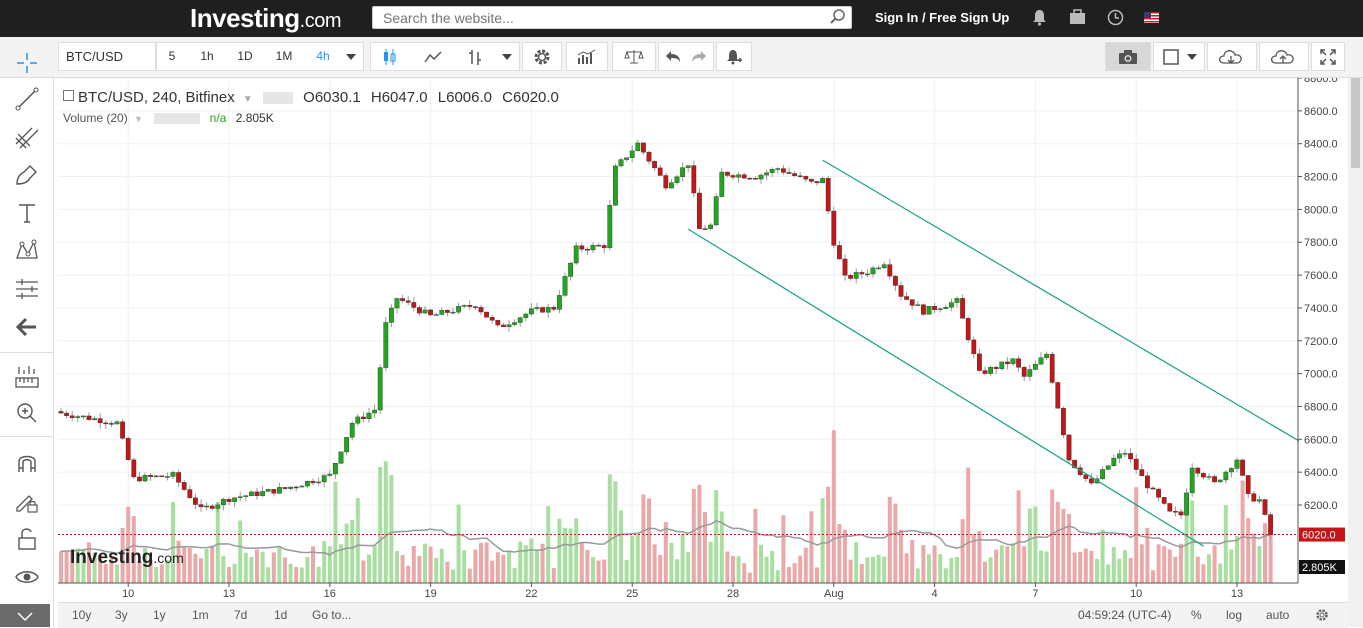 The height and width of the screenshot is (628, 1363). I want to click on measure-icon, so click(27, 377).